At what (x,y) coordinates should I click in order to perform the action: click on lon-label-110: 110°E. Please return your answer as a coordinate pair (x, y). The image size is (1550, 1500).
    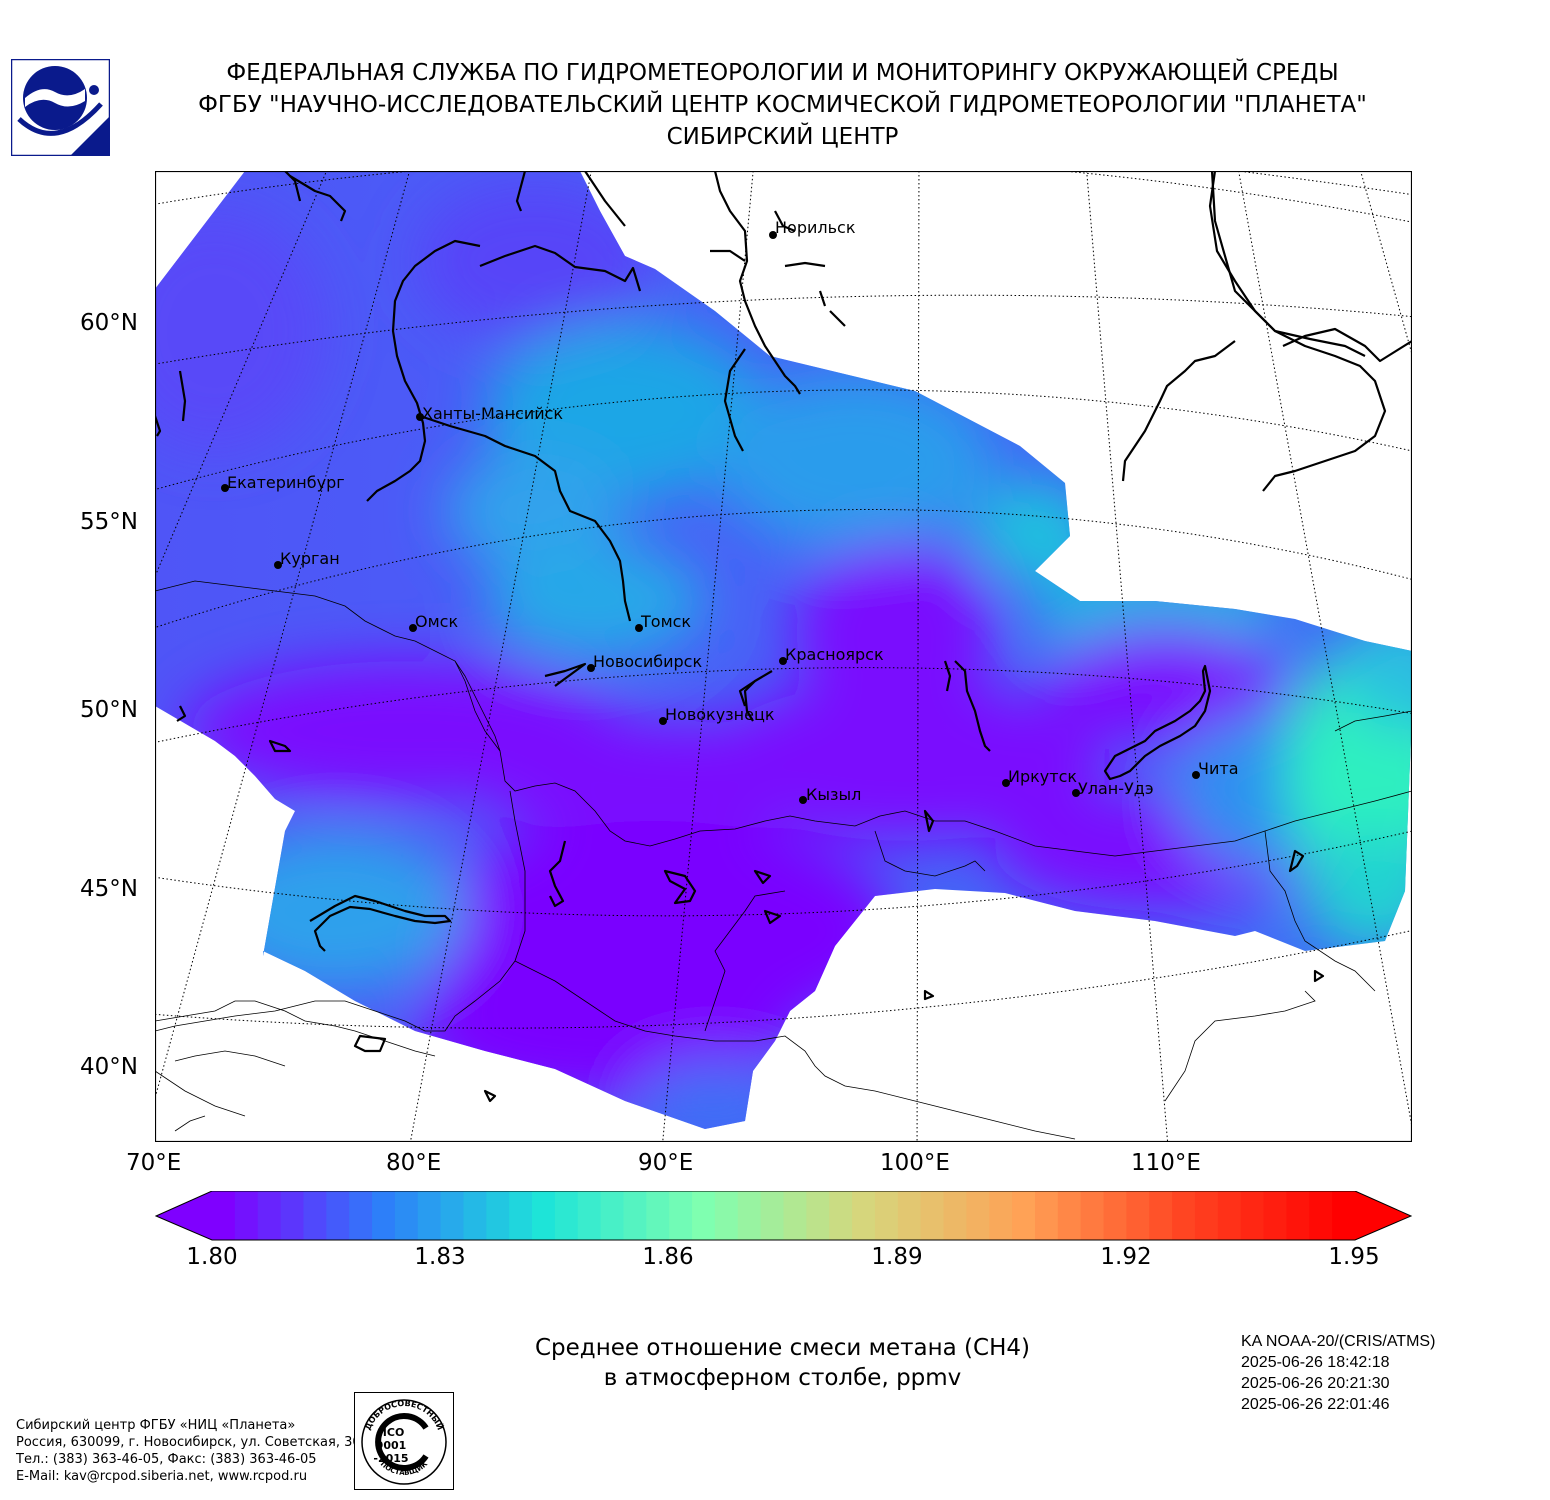
    Looking at the image, I should click on (1166, 1163).